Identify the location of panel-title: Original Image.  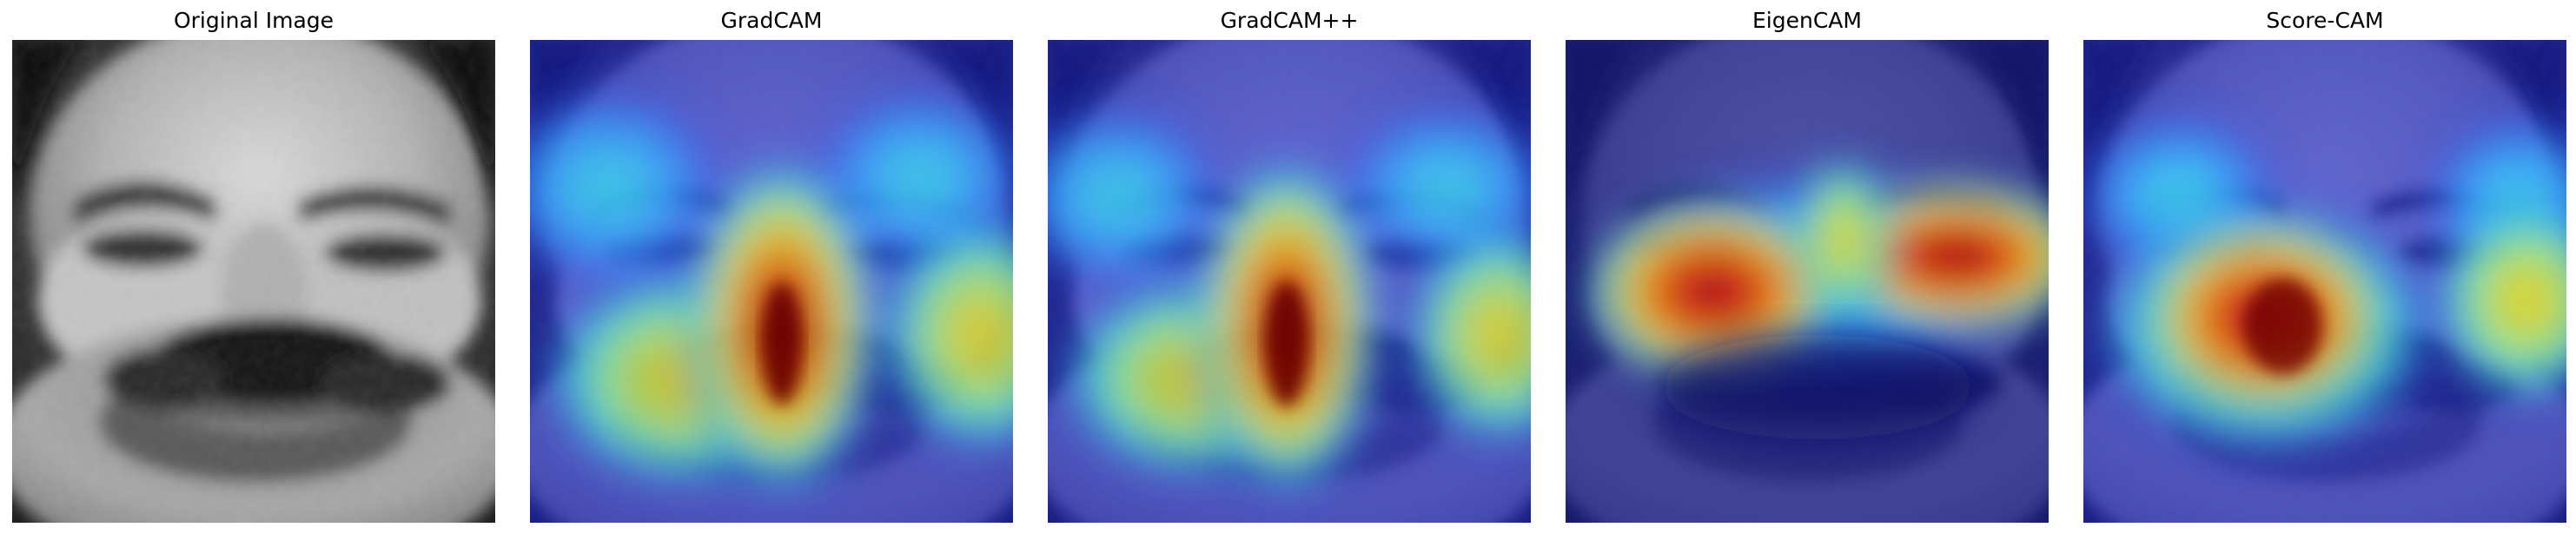
(253, 20).